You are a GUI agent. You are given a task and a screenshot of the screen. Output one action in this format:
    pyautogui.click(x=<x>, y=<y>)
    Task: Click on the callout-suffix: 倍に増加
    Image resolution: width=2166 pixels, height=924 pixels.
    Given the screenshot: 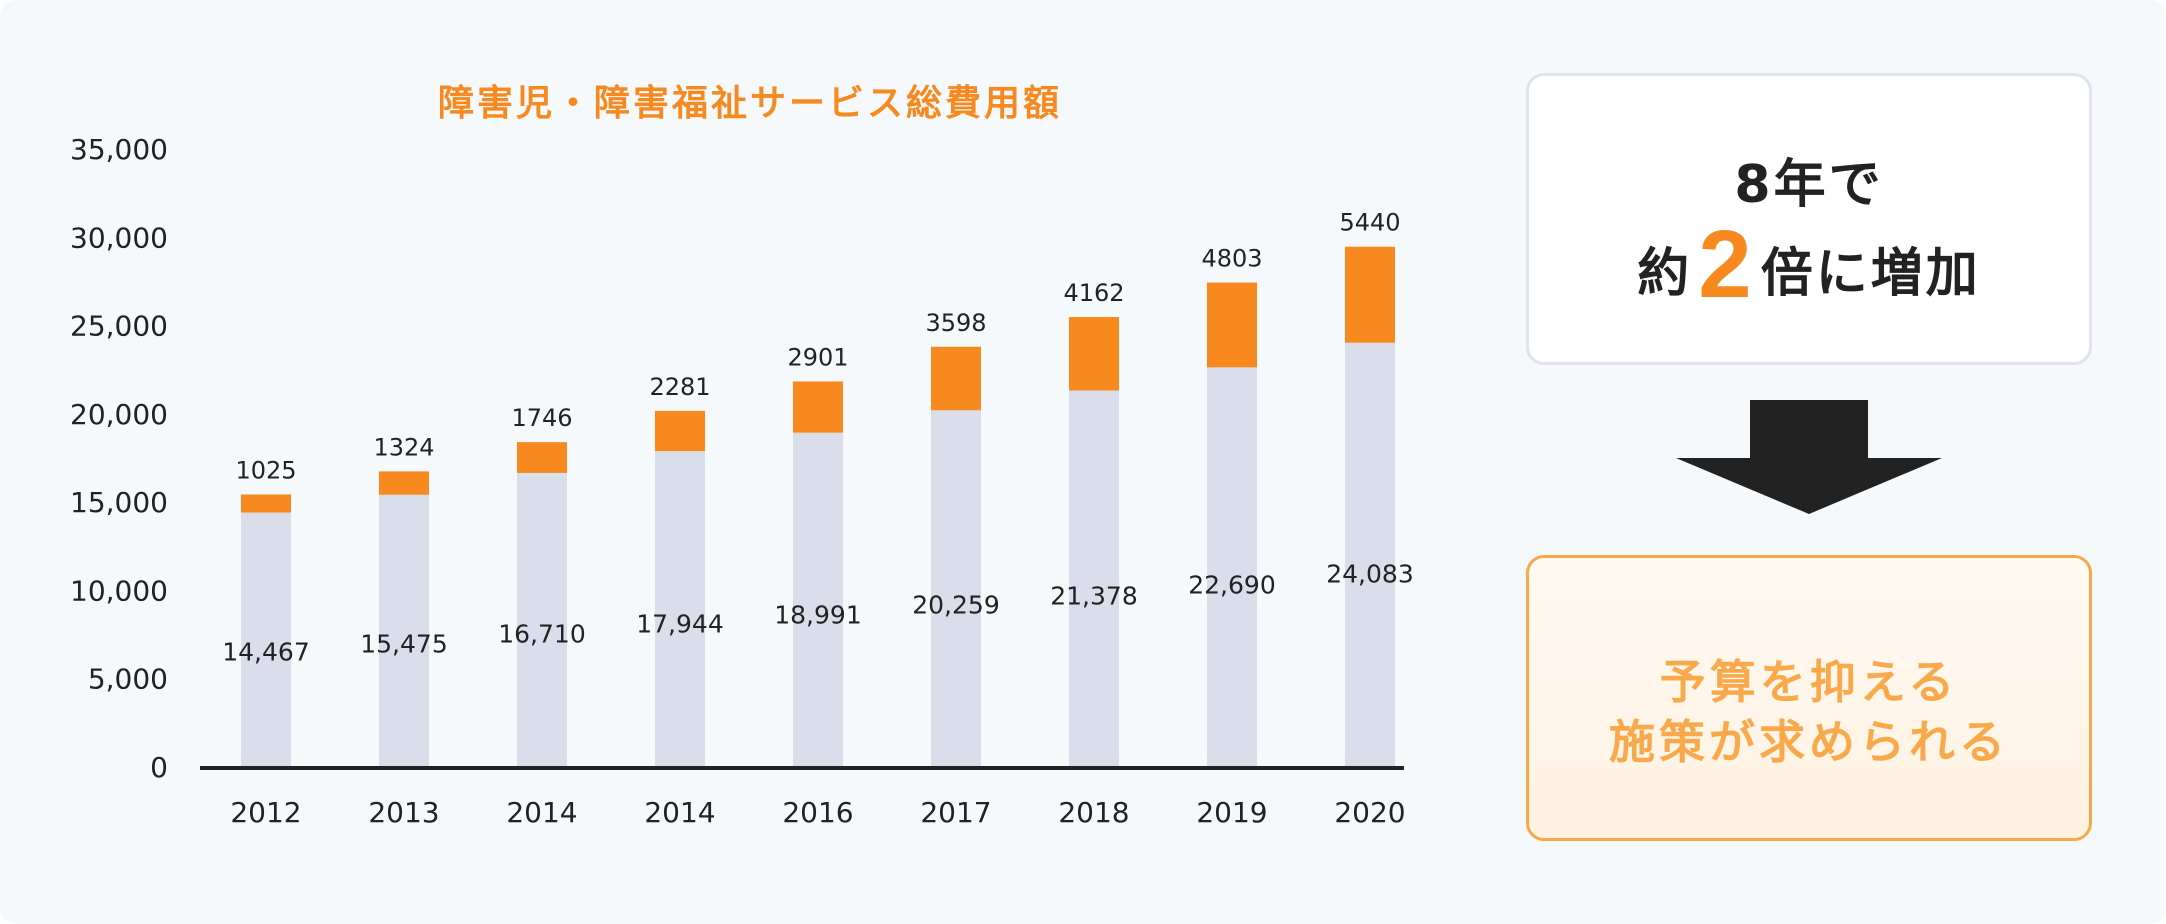 What is the action you would take?
    pyautogui.click(x=1870, y=274)
    